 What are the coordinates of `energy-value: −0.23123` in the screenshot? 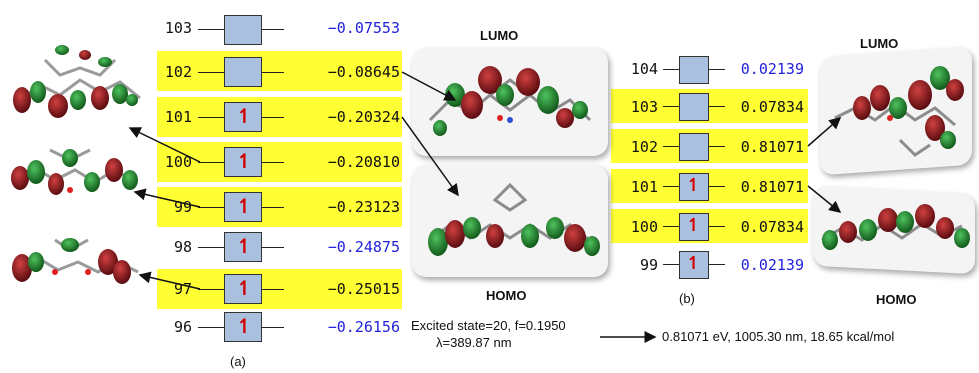 It's located at (363, 207).